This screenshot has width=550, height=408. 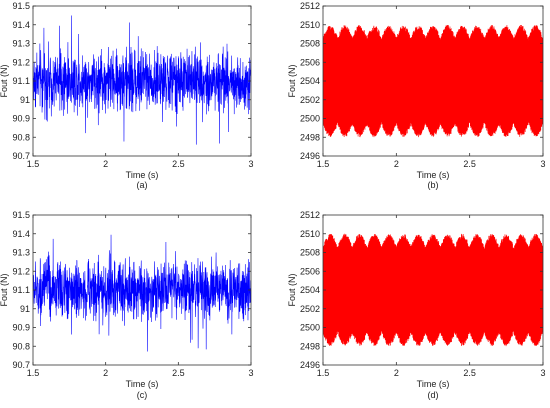 What do you see at coordinates (433, 395) in the screenshot?
I see `panel-caption: (d)` at bounding box center [433, 395].